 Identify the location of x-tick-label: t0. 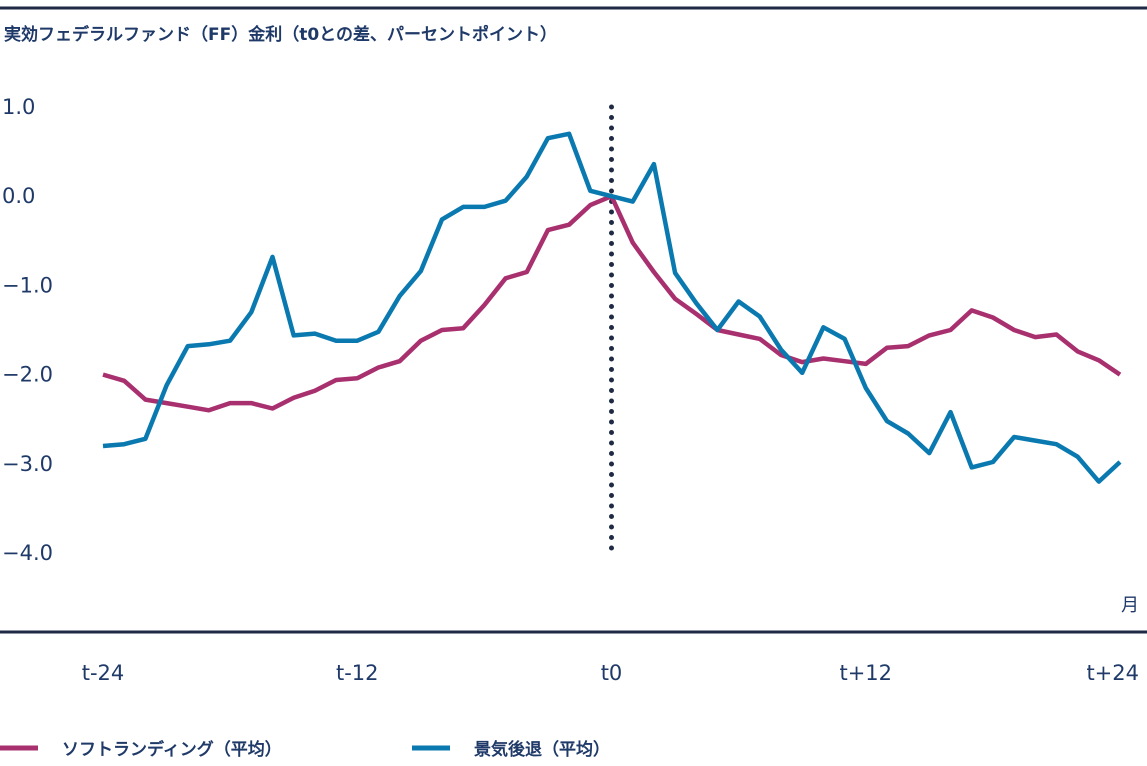
(612, 673).